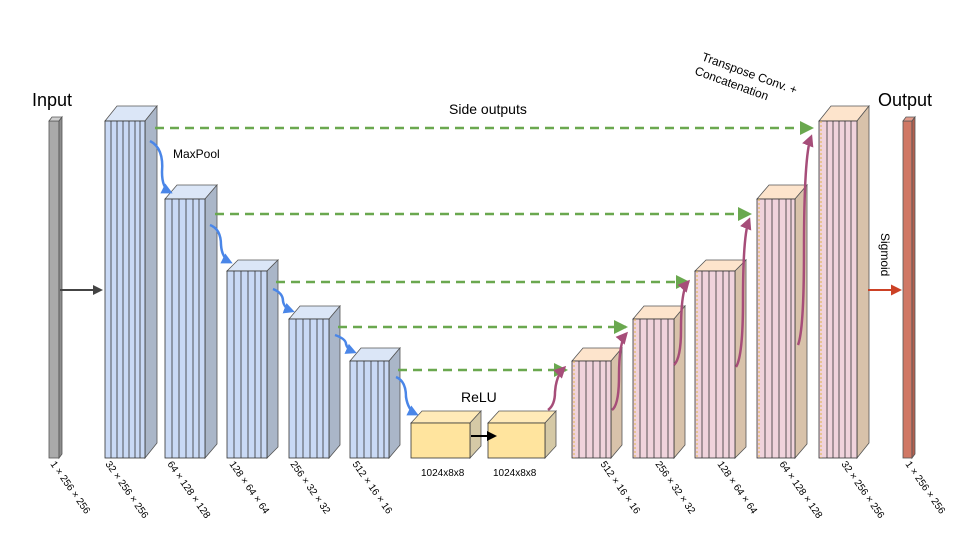 The image size is (960, 540). What do you see at coordinates (863, 490) in the screenshot?
I see `dim-dec5: 32 × 256 × 256` at bounding box center [863, 490].